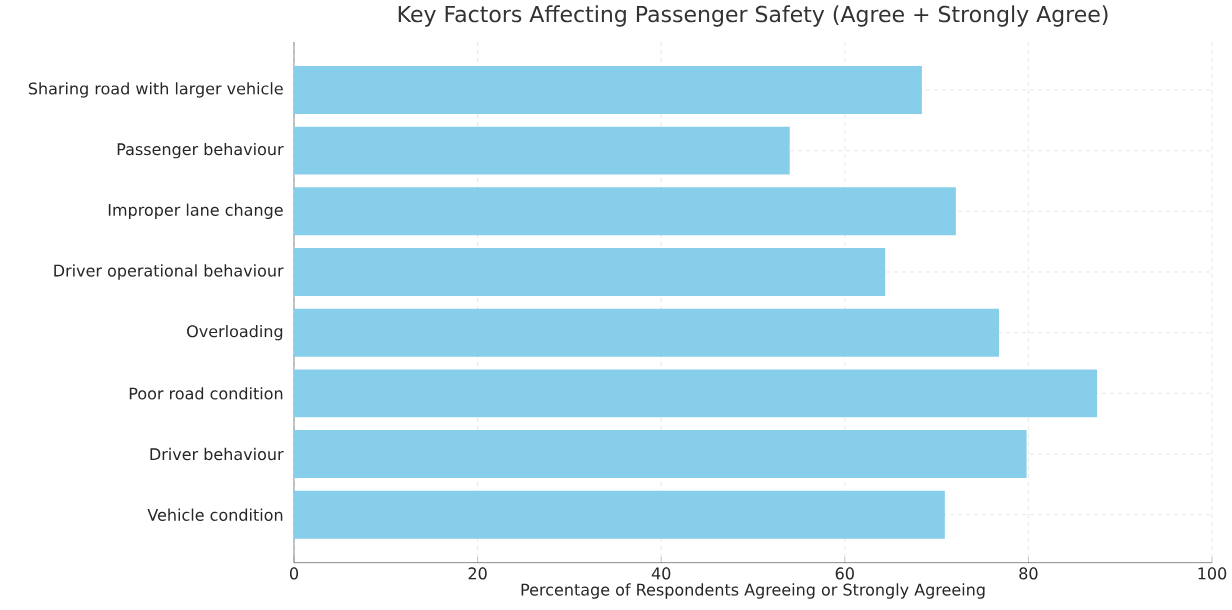  I want to click on x-tick-label: 60, so click(844, 573).